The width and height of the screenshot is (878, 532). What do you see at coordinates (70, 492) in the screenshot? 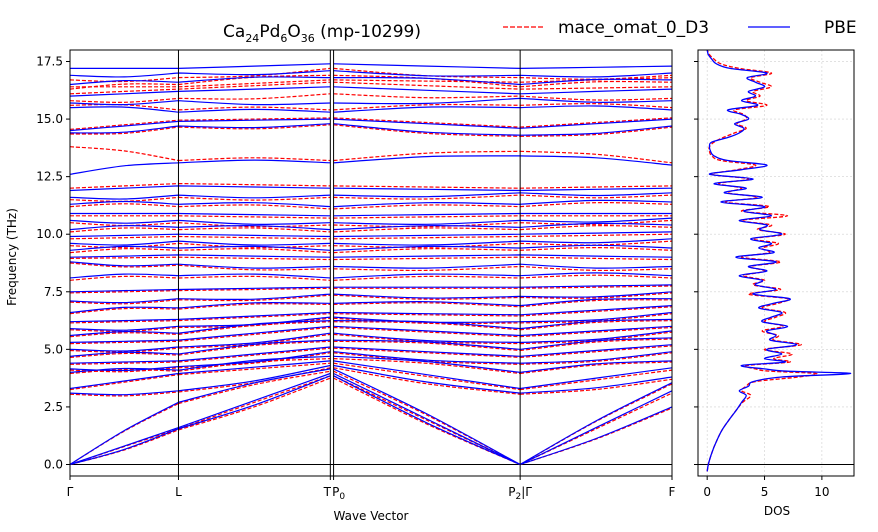
I see `x-tick-label: Γ` at bounding box center [70, 492].